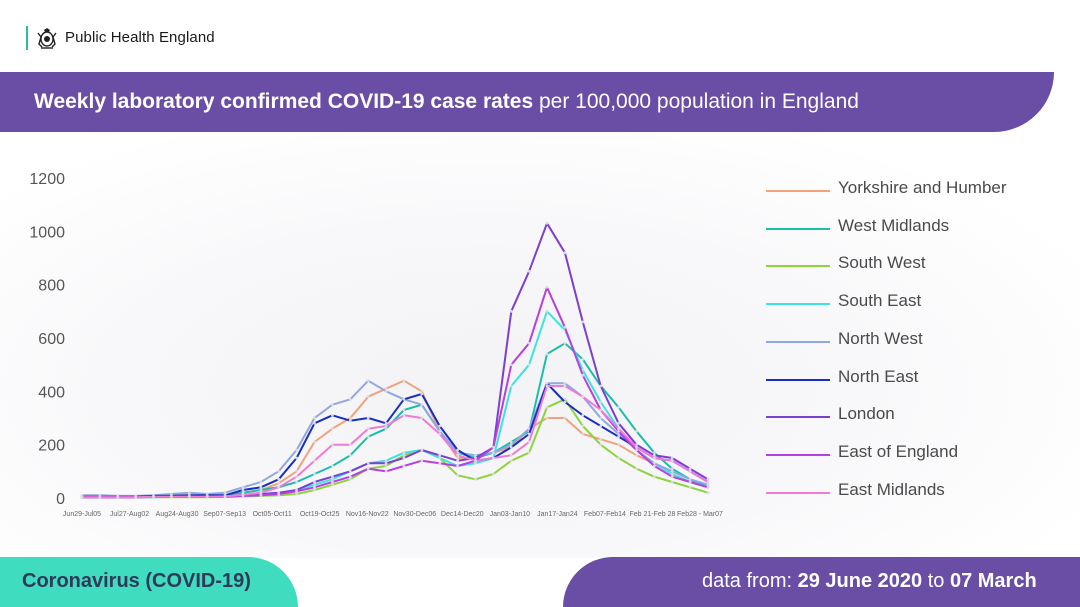 The width and height of the screenshot is (1080, 607). What do you see at coordinates (47, 179) in the screenshot?
I see `y-tick-label: 1200` at bounding box center [47, 179].